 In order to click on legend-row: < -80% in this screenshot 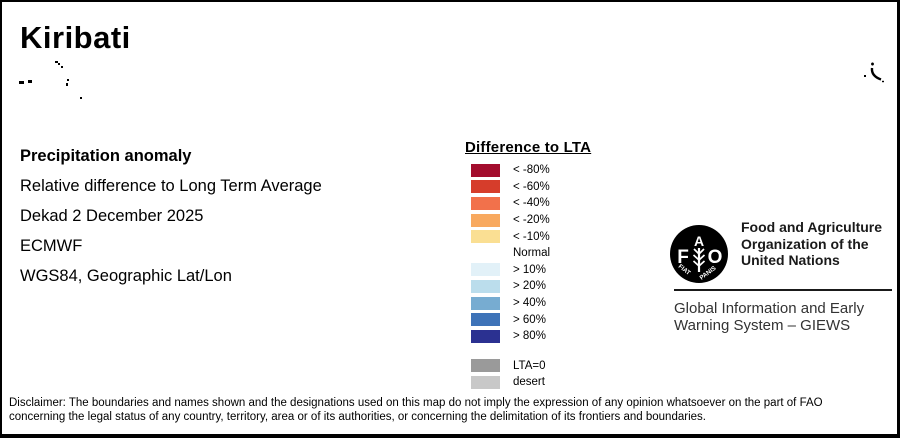, I will do `click(528, 170)`.